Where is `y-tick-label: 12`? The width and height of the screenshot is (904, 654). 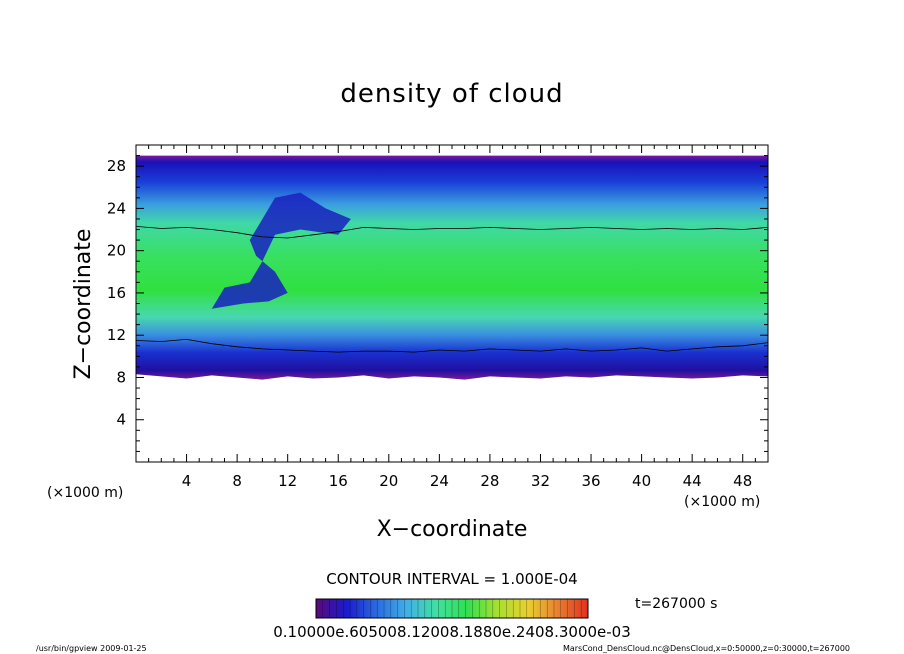 y-tick-label: 12 is located at coordinates (116, 335).